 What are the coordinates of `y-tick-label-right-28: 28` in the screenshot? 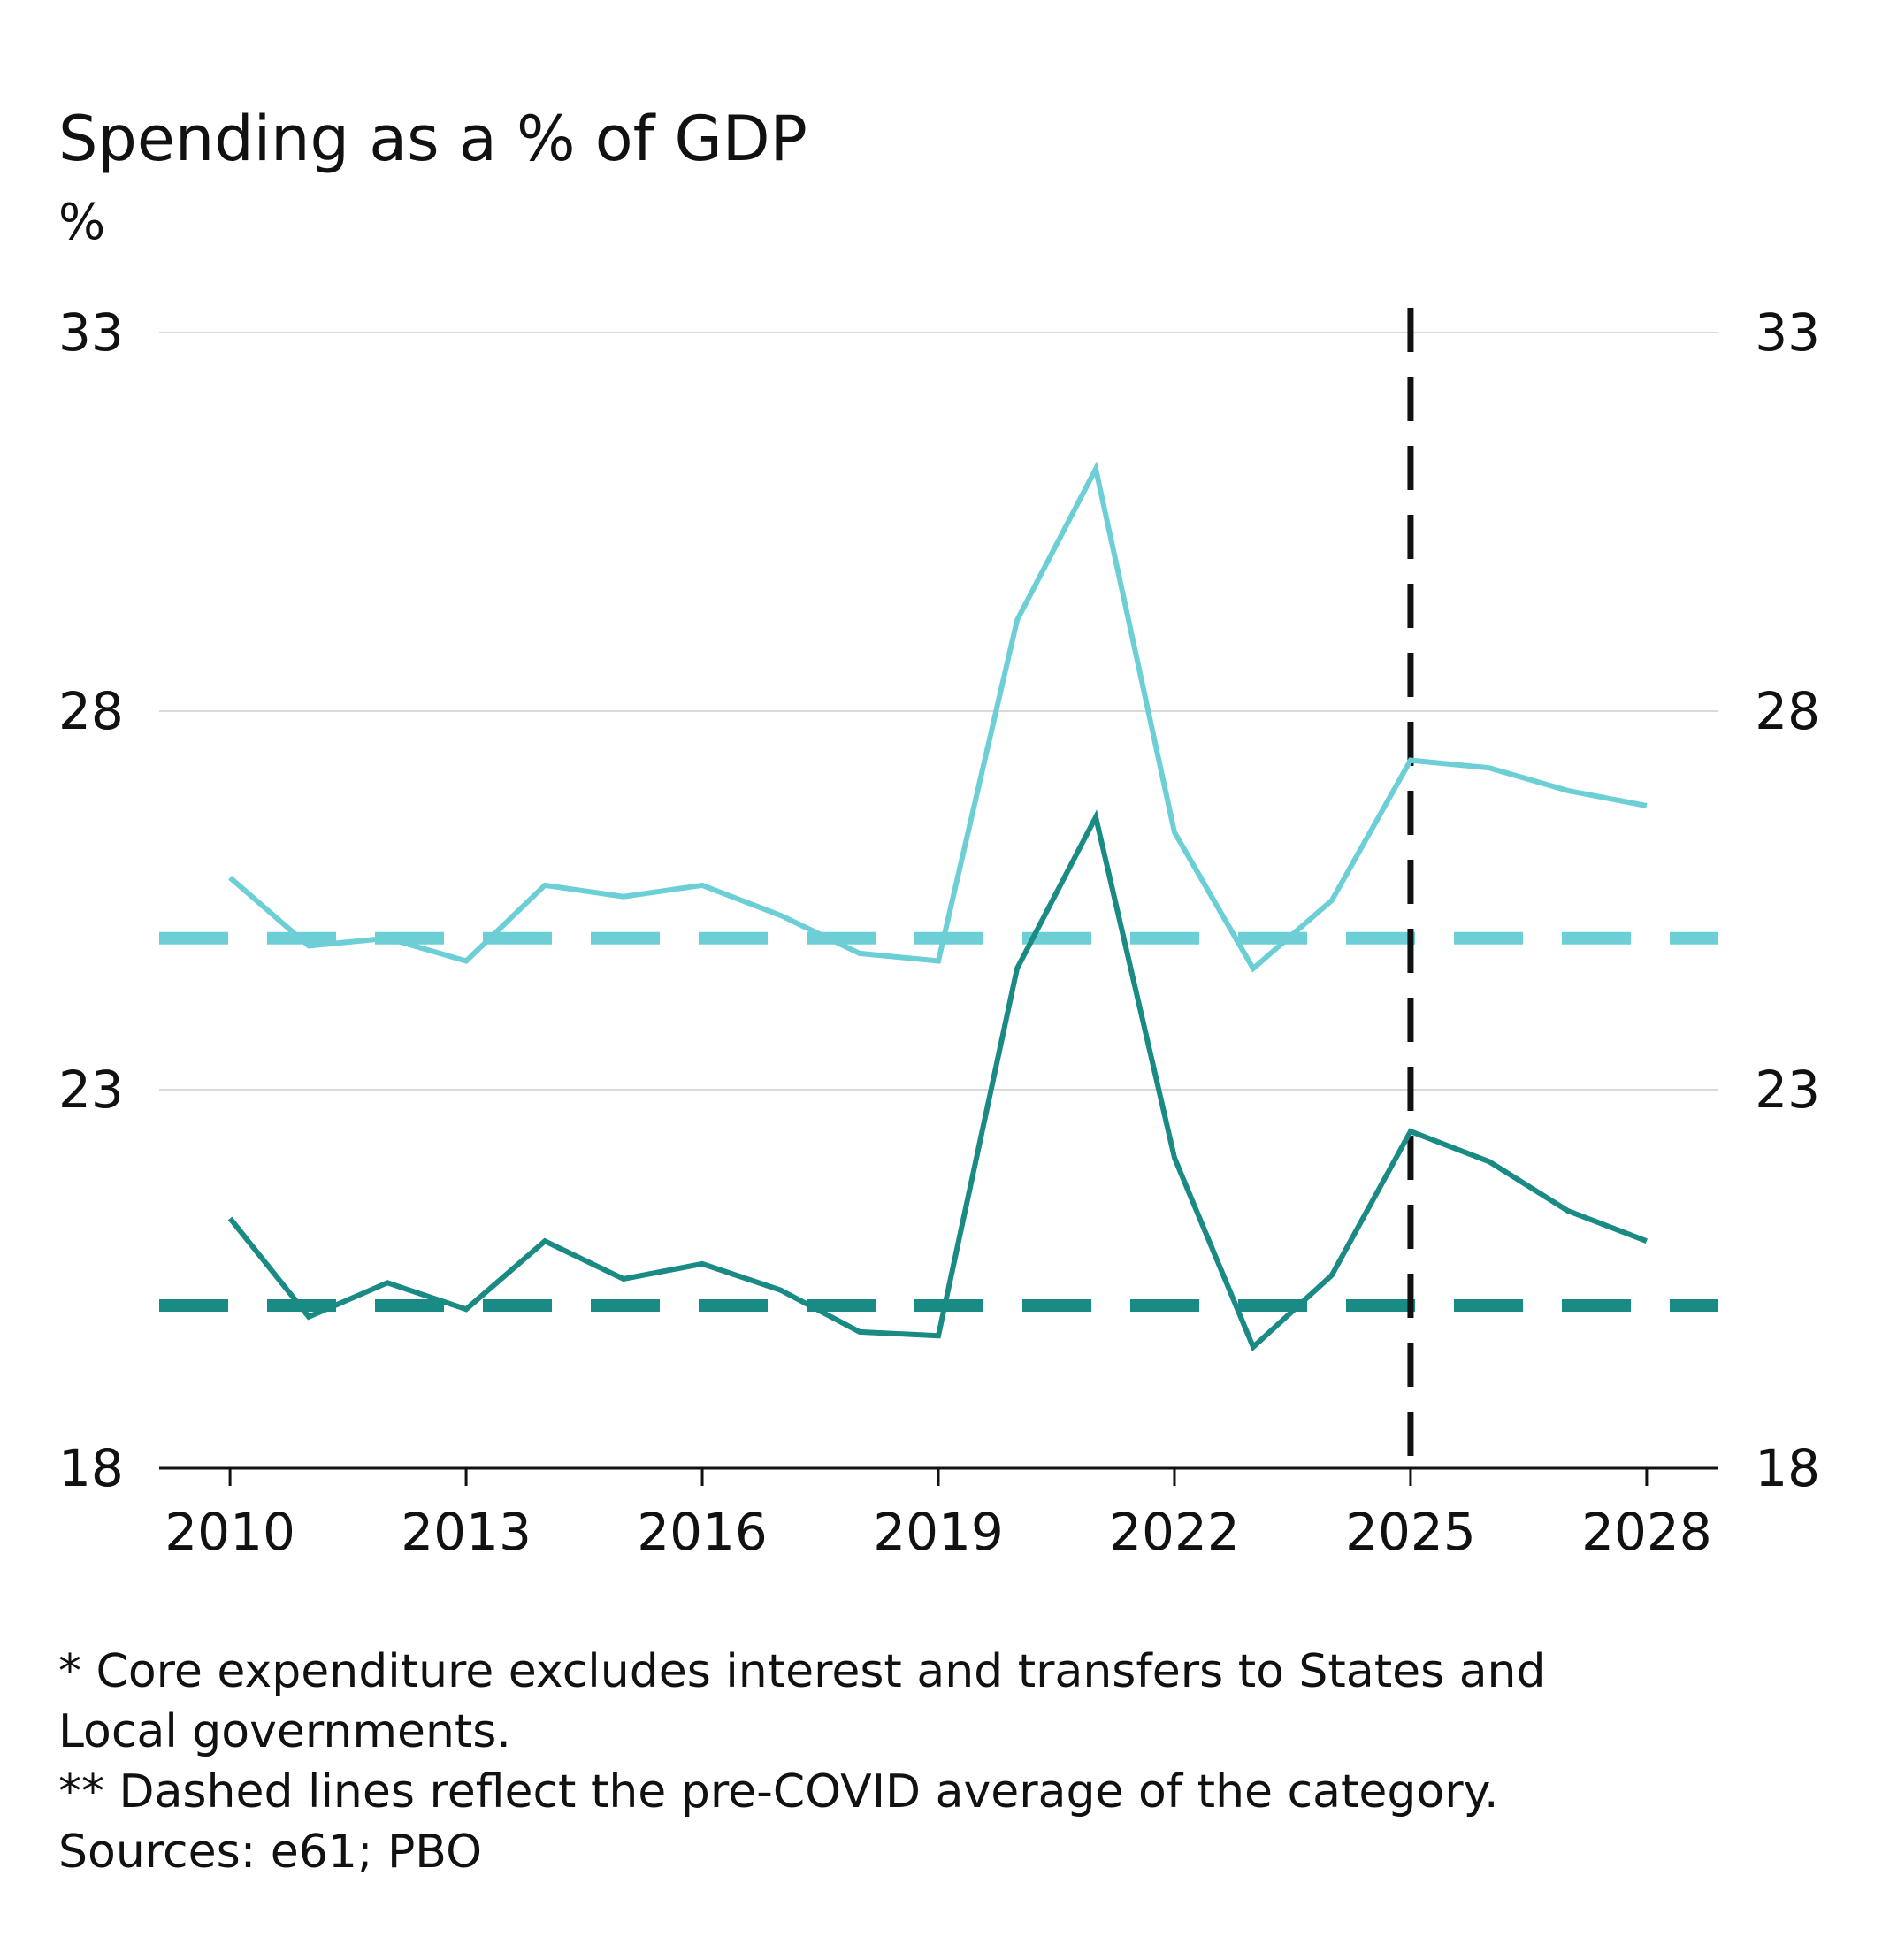 It's located at (1787, 711).